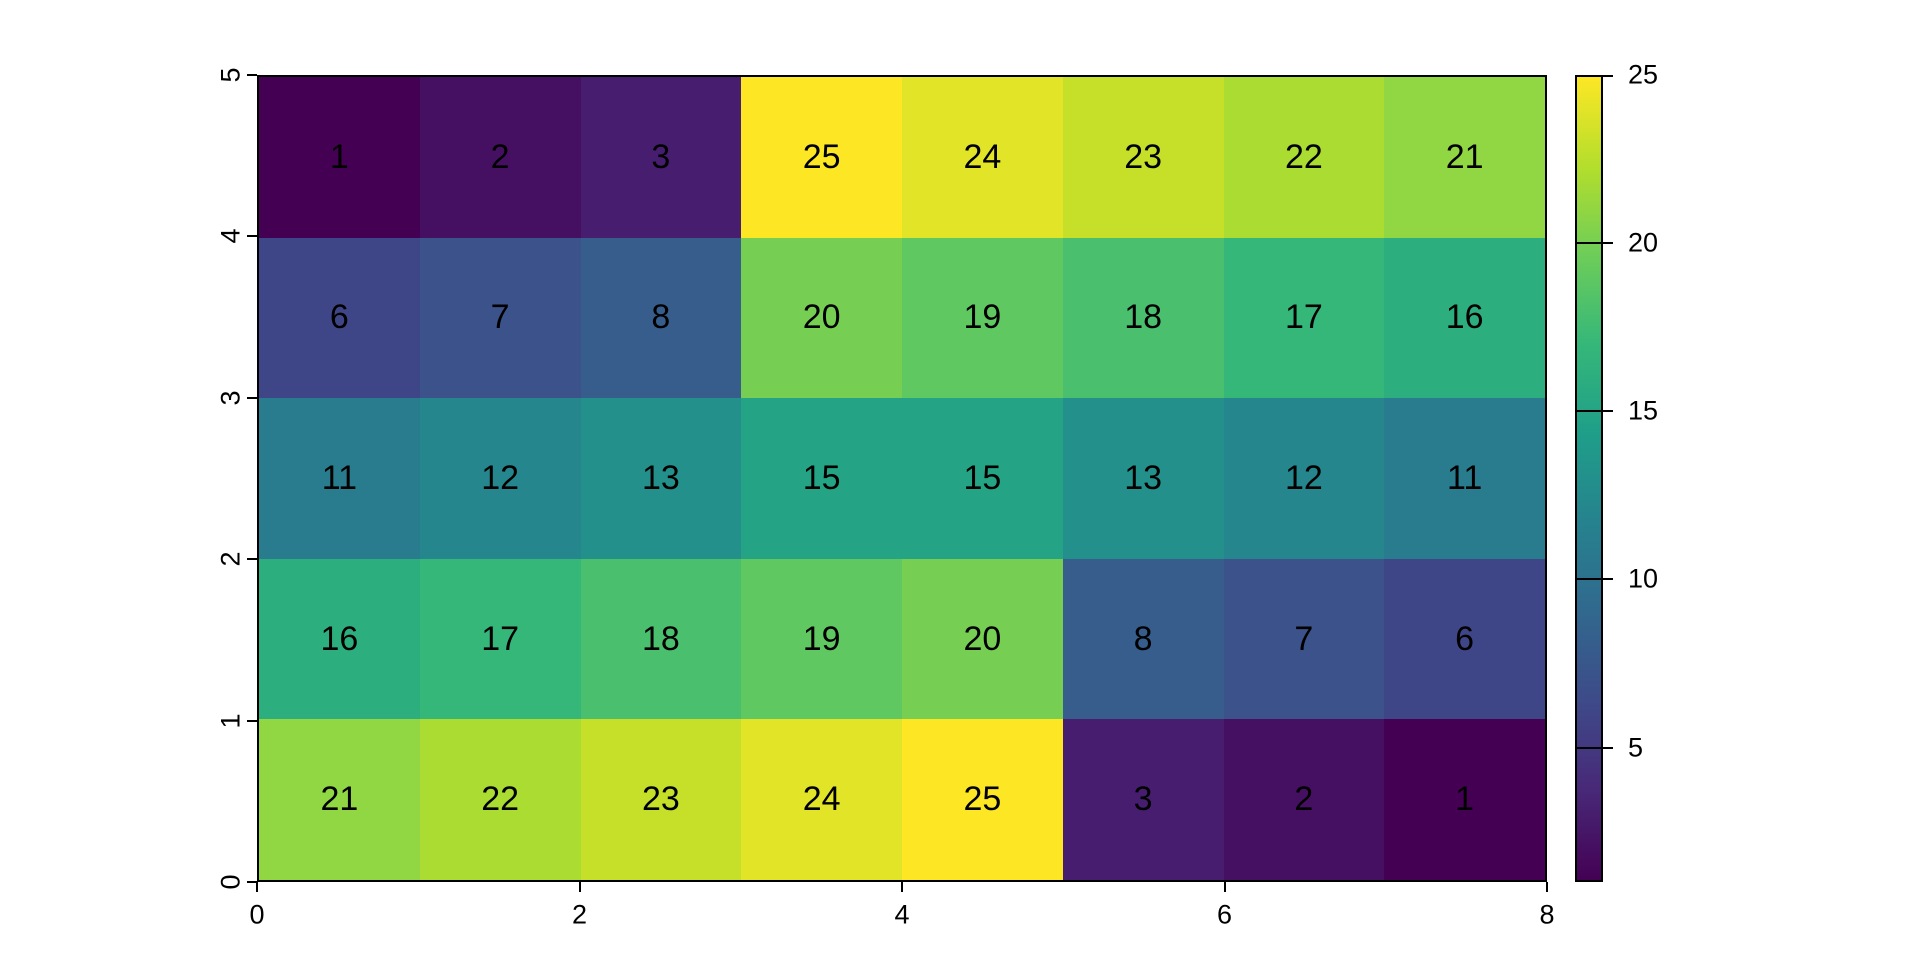 The image size is (1920, 960). Describe the element at coordinates (1143, 478) in the screenshot. I see `heatmap-cell-r2-c5: 13` at that location.